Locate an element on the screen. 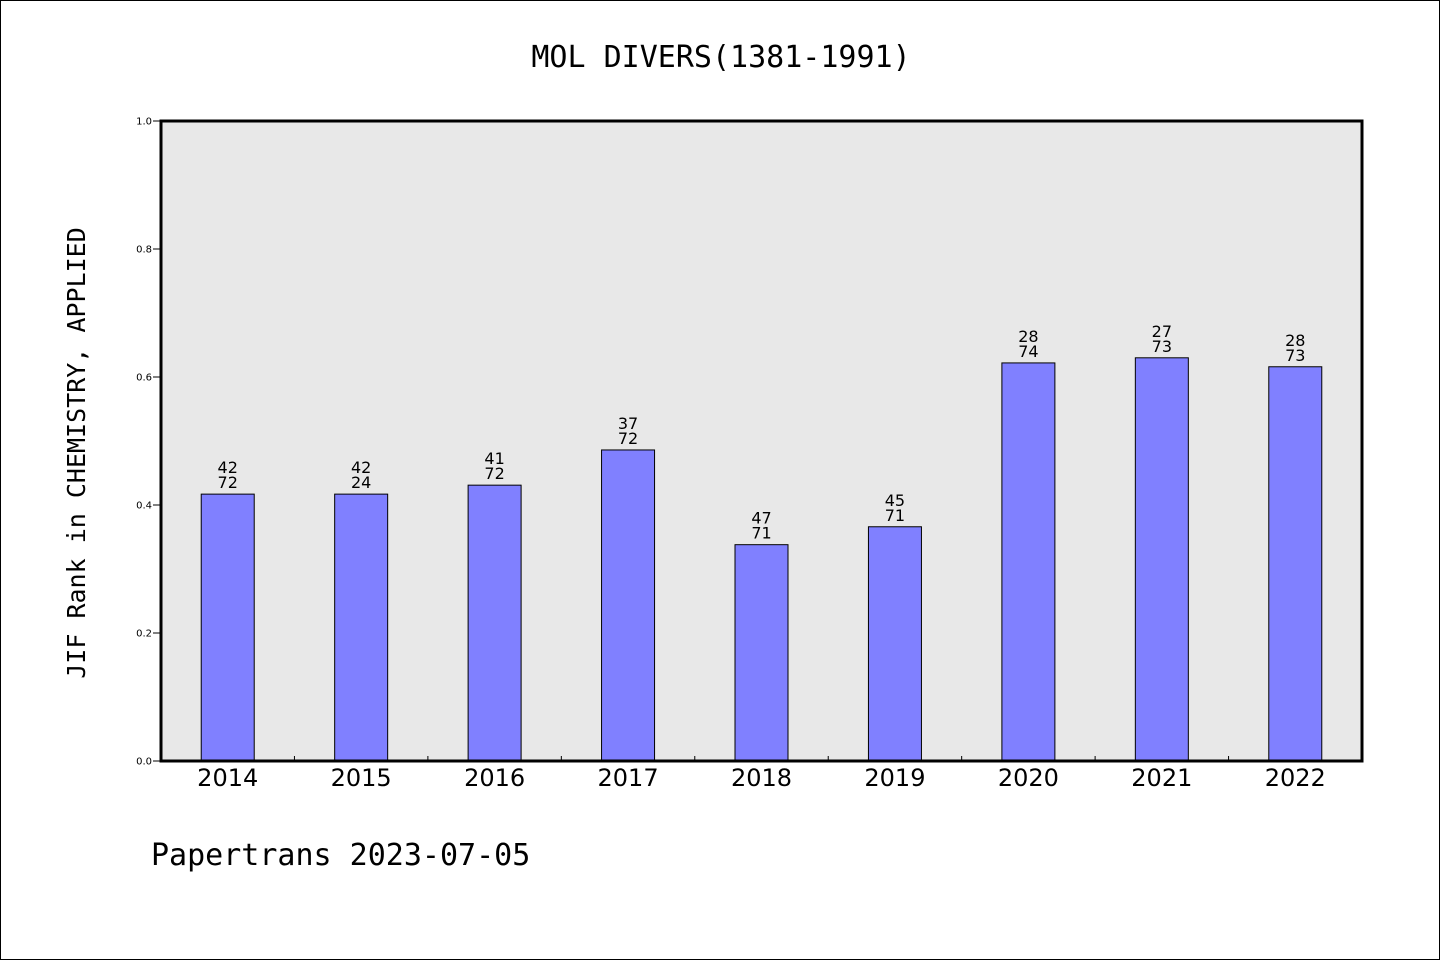 The height and width of the screenshot is (960, 1440). data-label-top: 37 is located at coordinates (628, 423).